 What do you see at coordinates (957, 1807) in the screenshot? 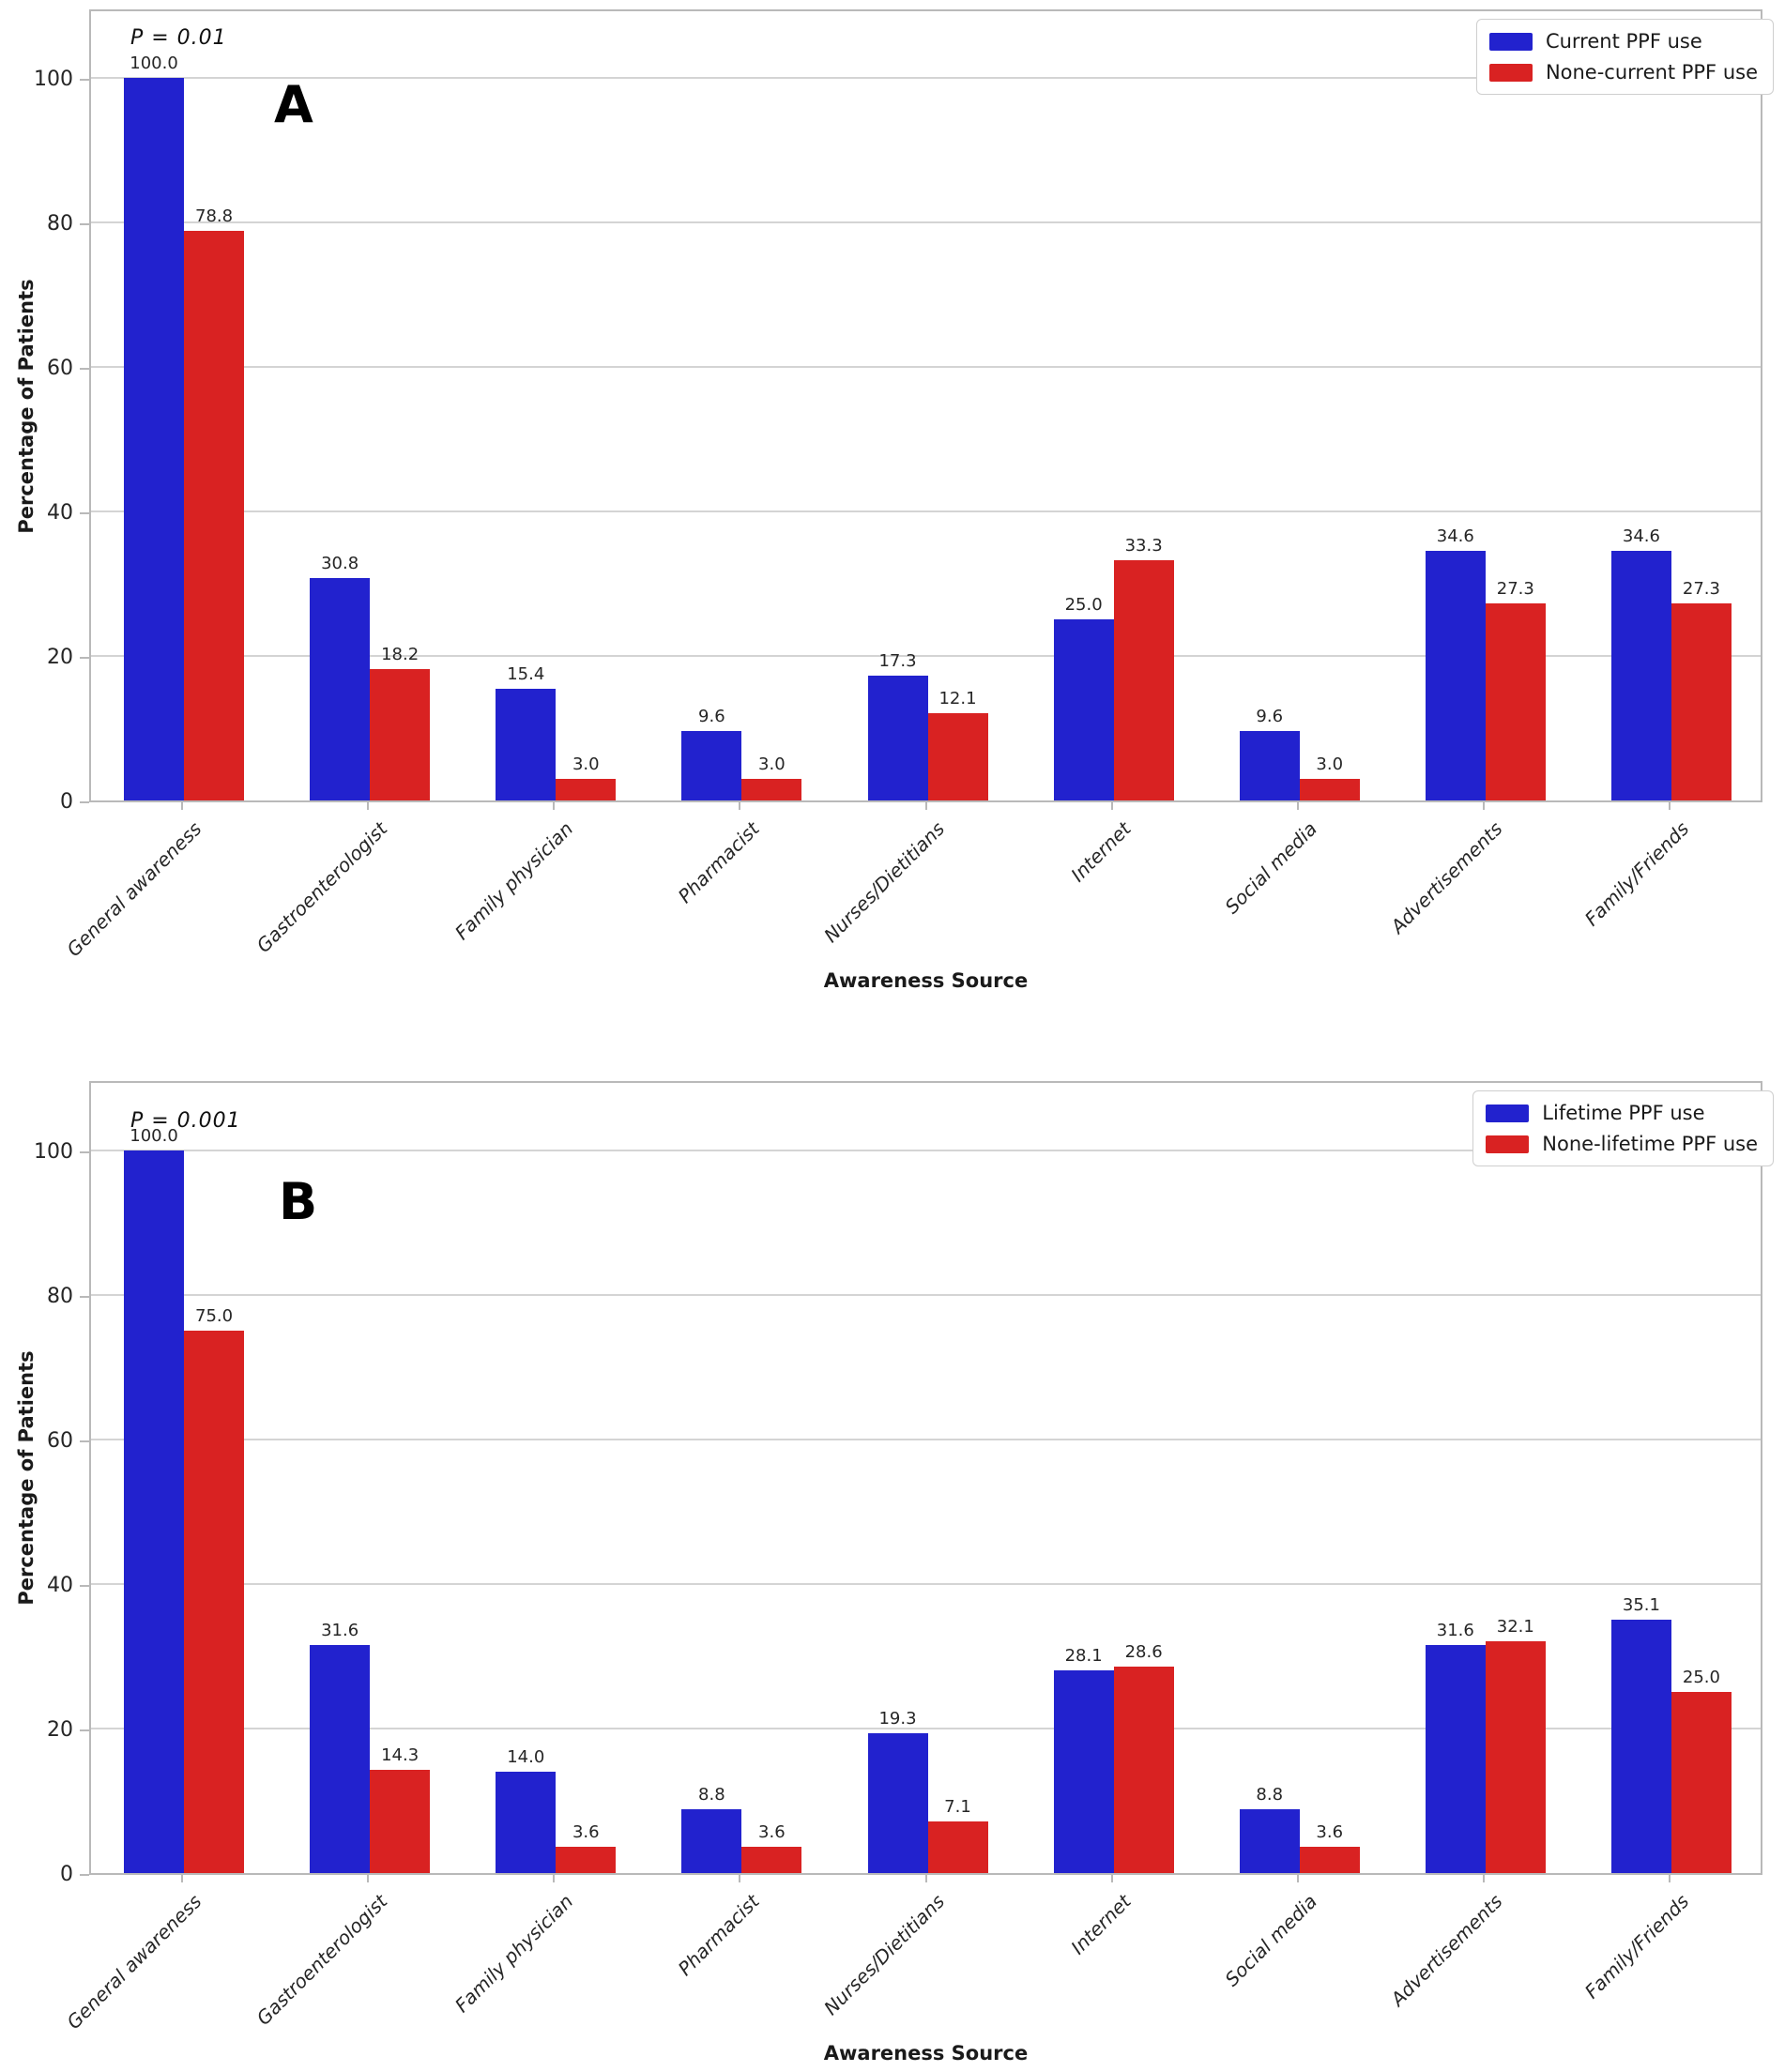
I see `bar-value-label: 7.1` at bounding box center [957, 1807].